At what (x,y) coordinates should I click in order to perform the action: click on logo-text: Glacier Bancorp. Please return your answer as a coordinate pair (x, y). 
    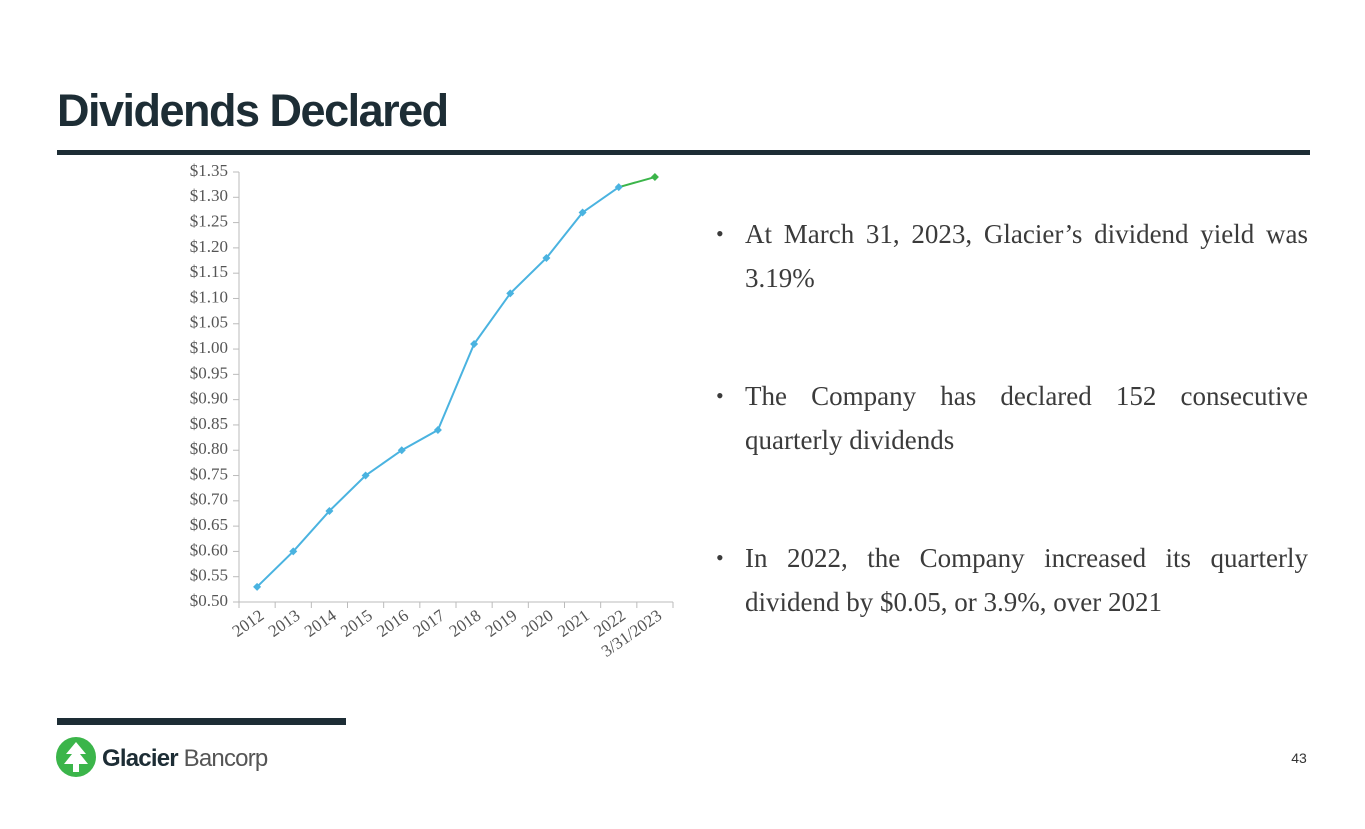
    Looking at the image, I should click on (185, 758).